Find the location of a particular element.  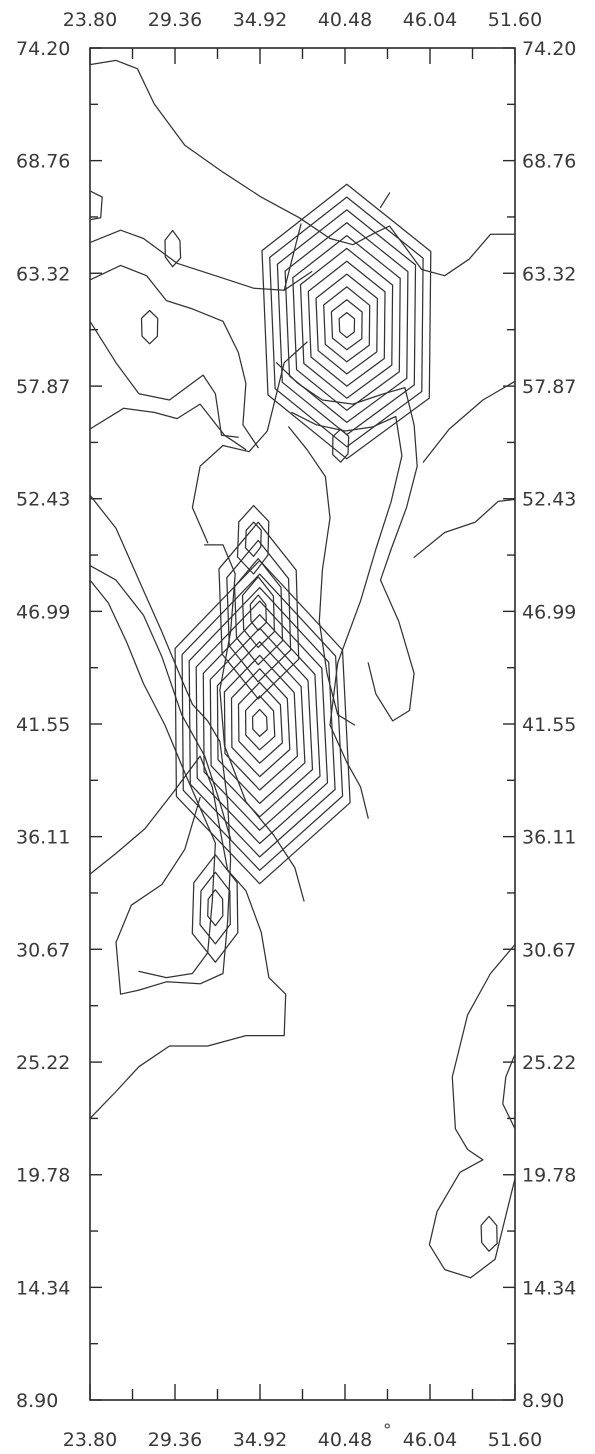

x-bottom-tick-label: 46.04 is located at coordinates (430, 1440).